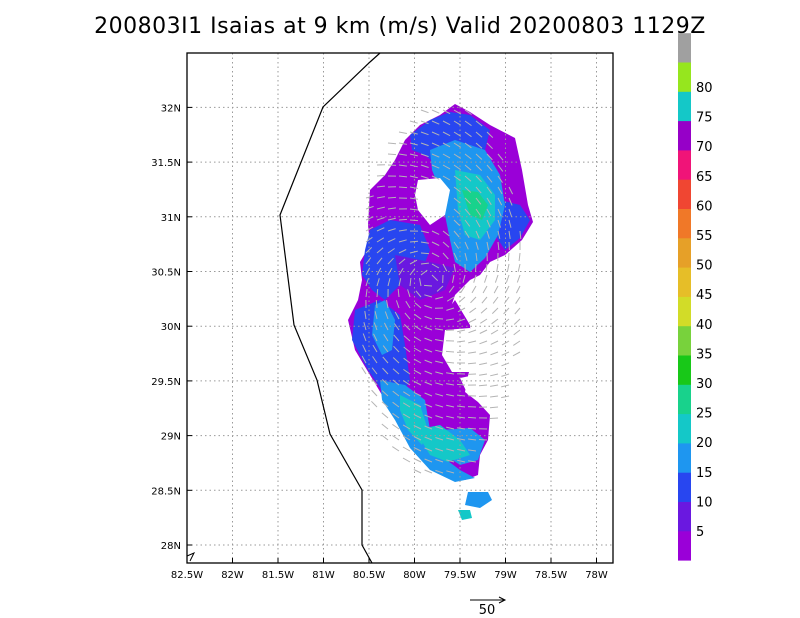 This screenshot has height=618, width=800. What do you see at coordinates (465, 515) in the screenshot?
I see `speed-region-cyan` at bounding box center [465, 515].